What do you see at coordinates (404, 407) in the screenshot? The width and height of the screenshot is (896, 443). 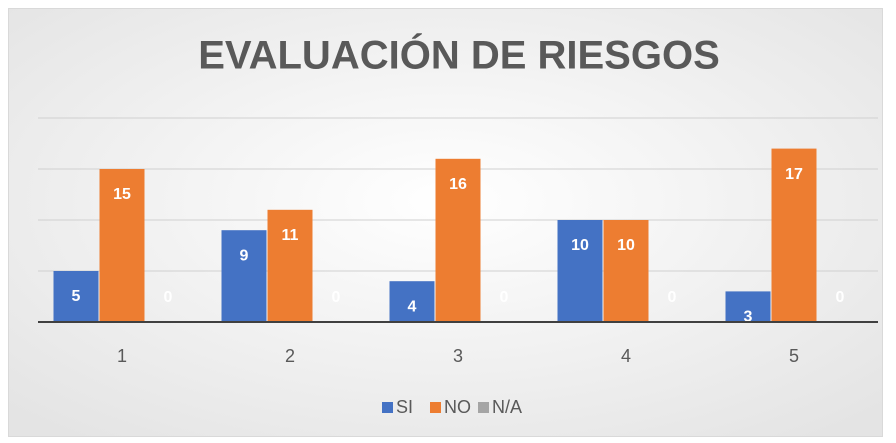 I see `legend-label: SI` at bounding box center [404, 407].